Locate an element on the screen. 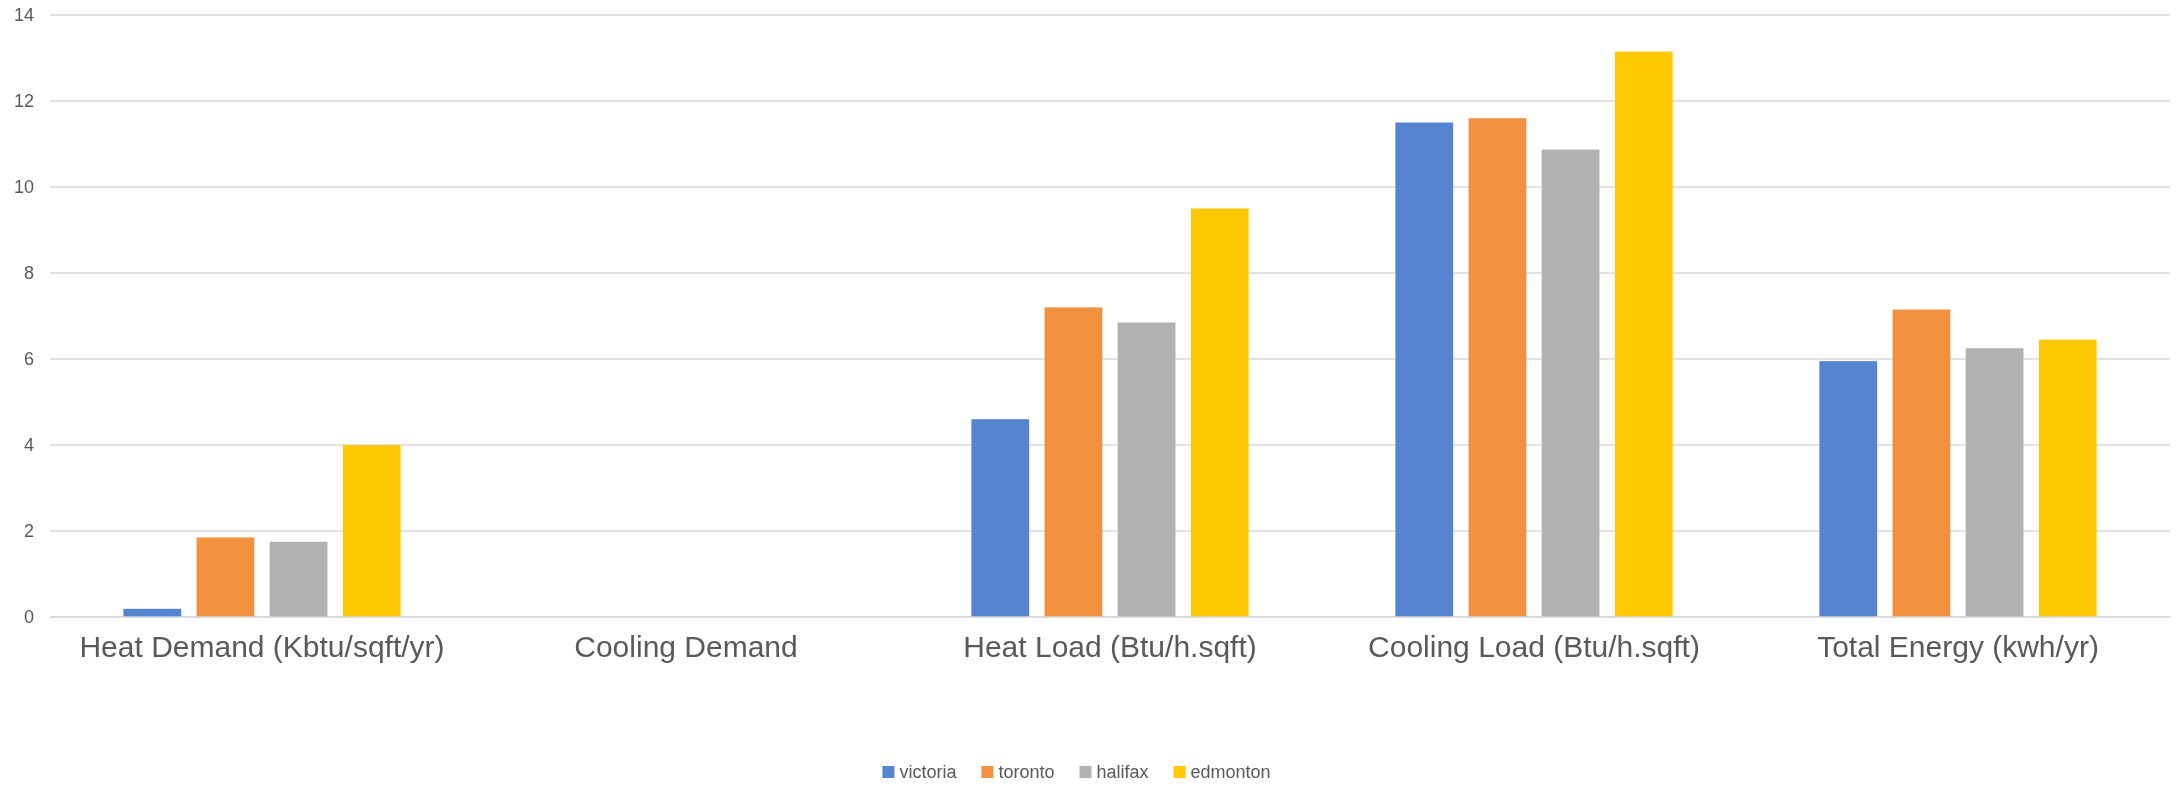  y-tick-label: 4 is located at coordinates (28, 445).